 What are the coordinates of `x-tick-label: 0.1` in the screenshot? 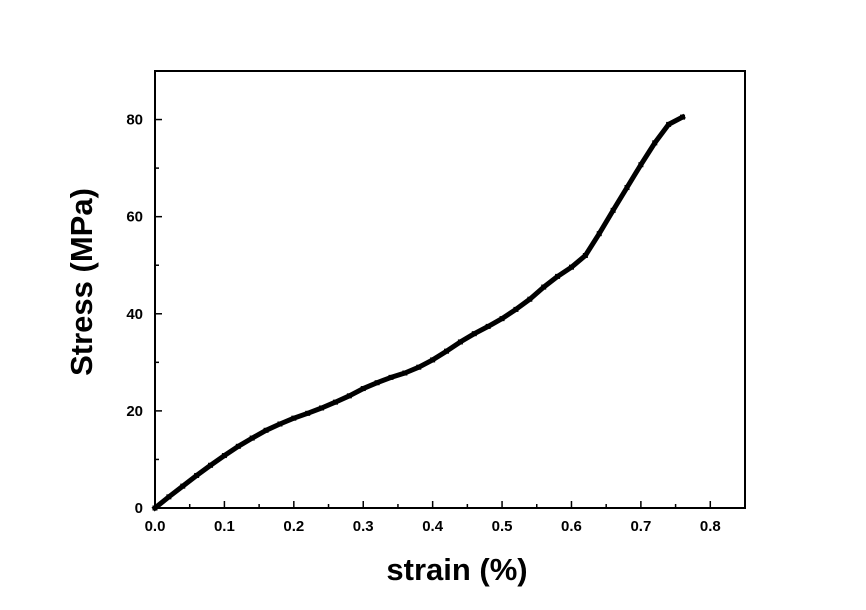 It's located at (224, 526).